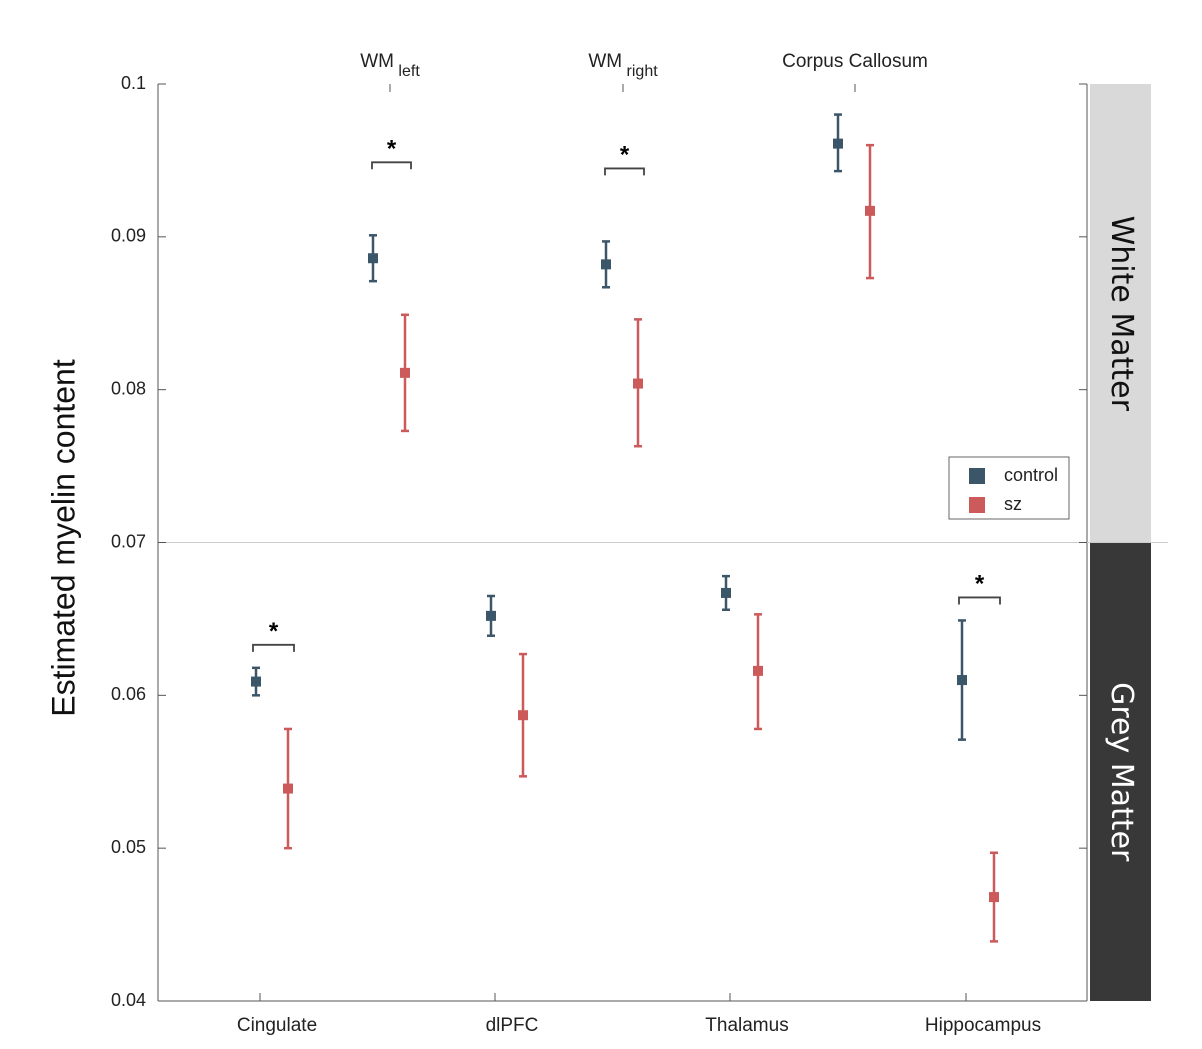 The image size is (1202, 1049). Describe the element at coordinates (1031, 475) in the screenshot. I see `legend-label-control: control` at that location.